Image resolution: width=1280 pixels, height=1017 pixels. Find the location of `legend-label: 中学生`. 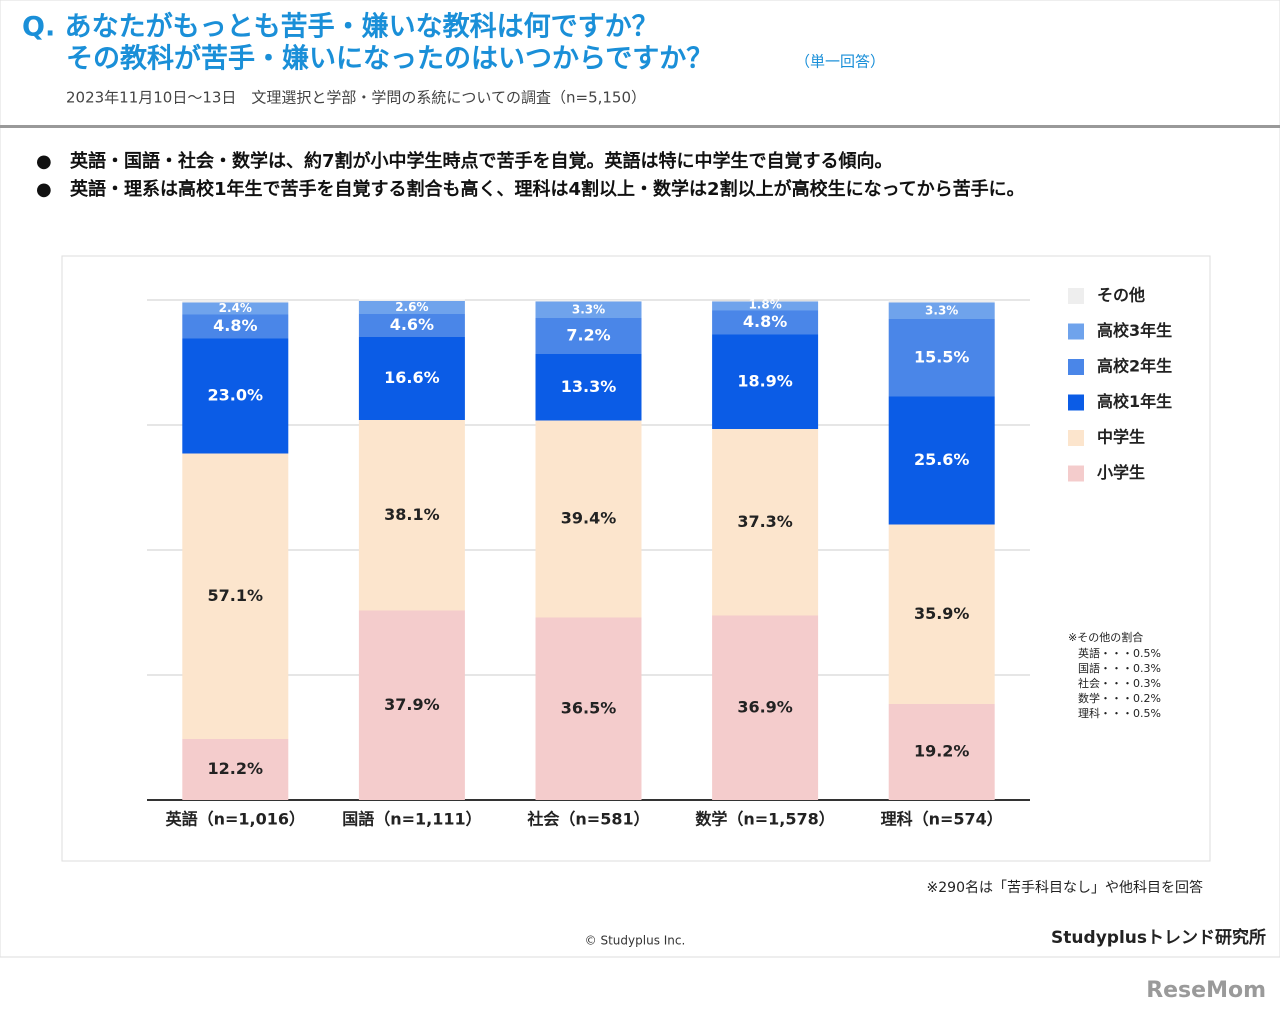

legend-label: 中学生 is located at coordinates (1121, 437).